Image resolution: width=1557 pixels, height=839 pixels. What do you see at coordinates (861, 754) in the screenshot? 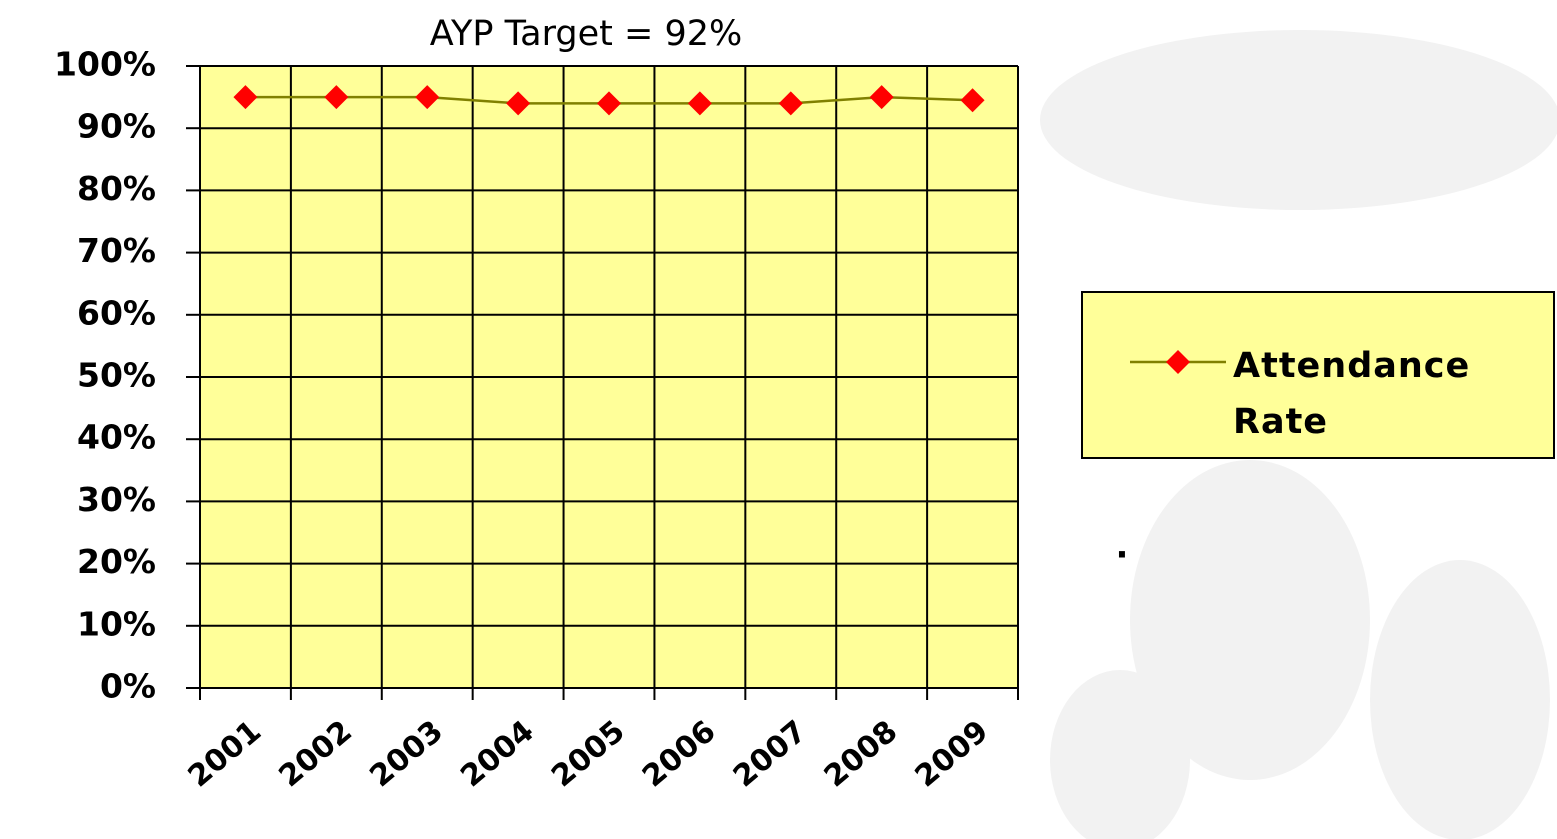
I see `x-tick-label: 2008` at bounding box center [861, 754].